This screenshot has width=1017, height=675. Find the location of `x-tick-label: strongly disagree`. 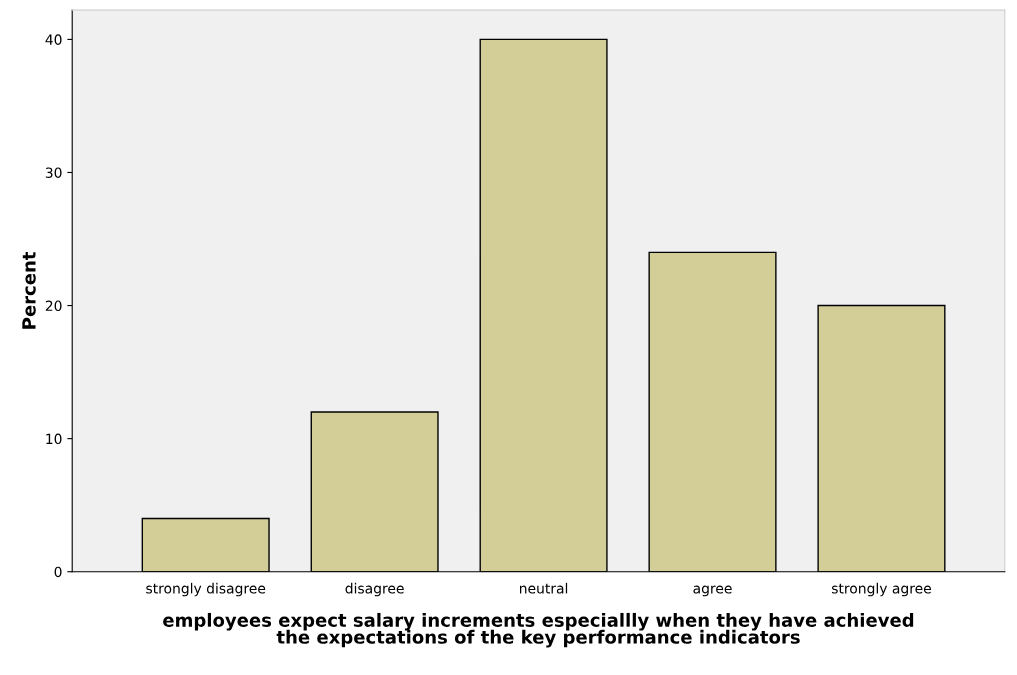

x-tick-label: strongly disagree is located at coordinates (206, 589).